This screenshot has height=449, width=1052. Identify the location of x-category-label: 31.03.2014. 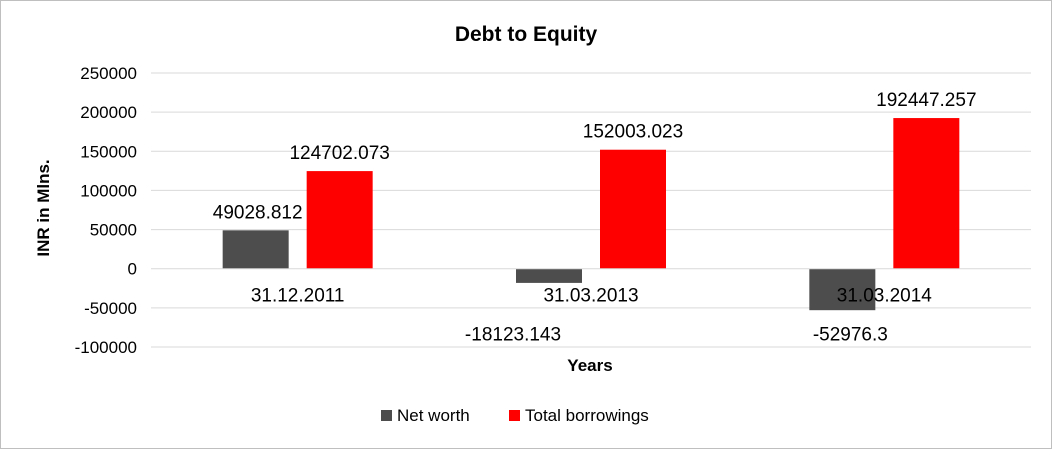
(885, 296).